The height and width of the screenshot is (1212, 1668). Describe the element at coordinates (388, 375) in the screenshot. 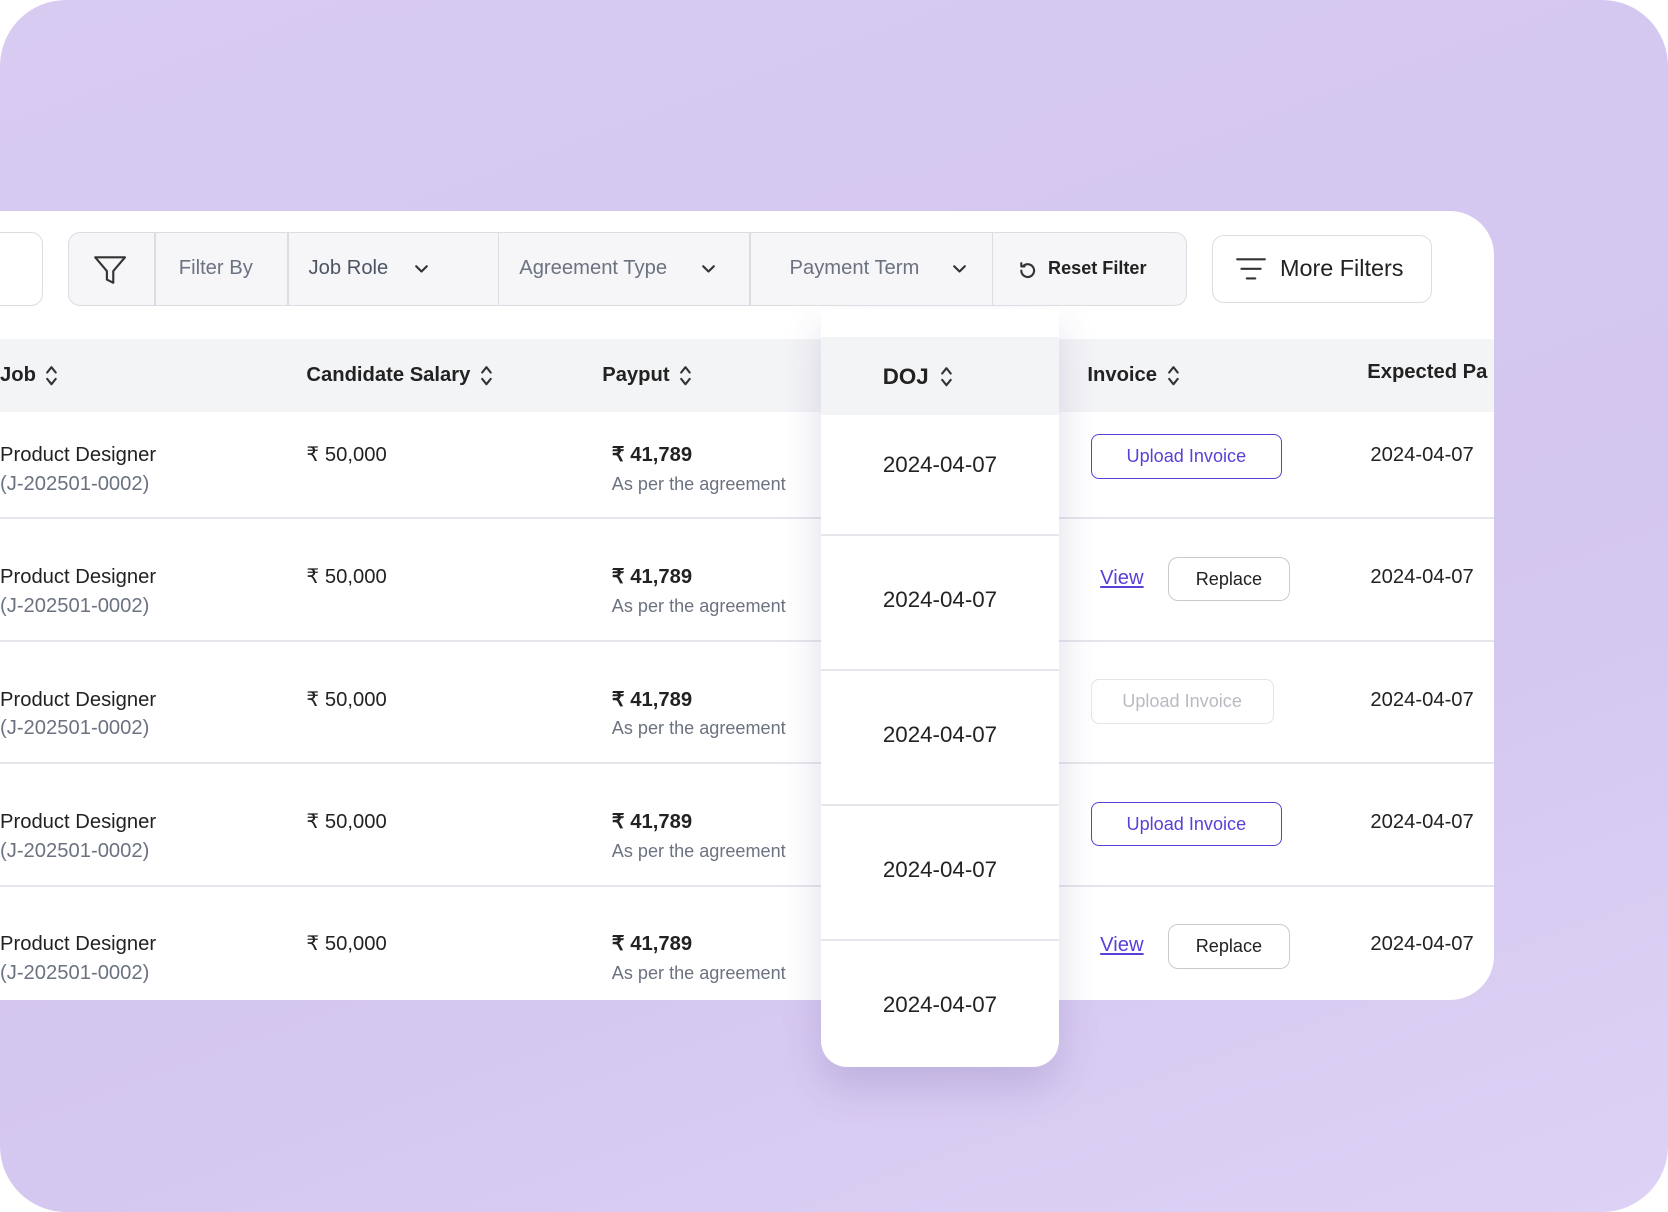

I see `column-header: Candidate Salary` at that location.